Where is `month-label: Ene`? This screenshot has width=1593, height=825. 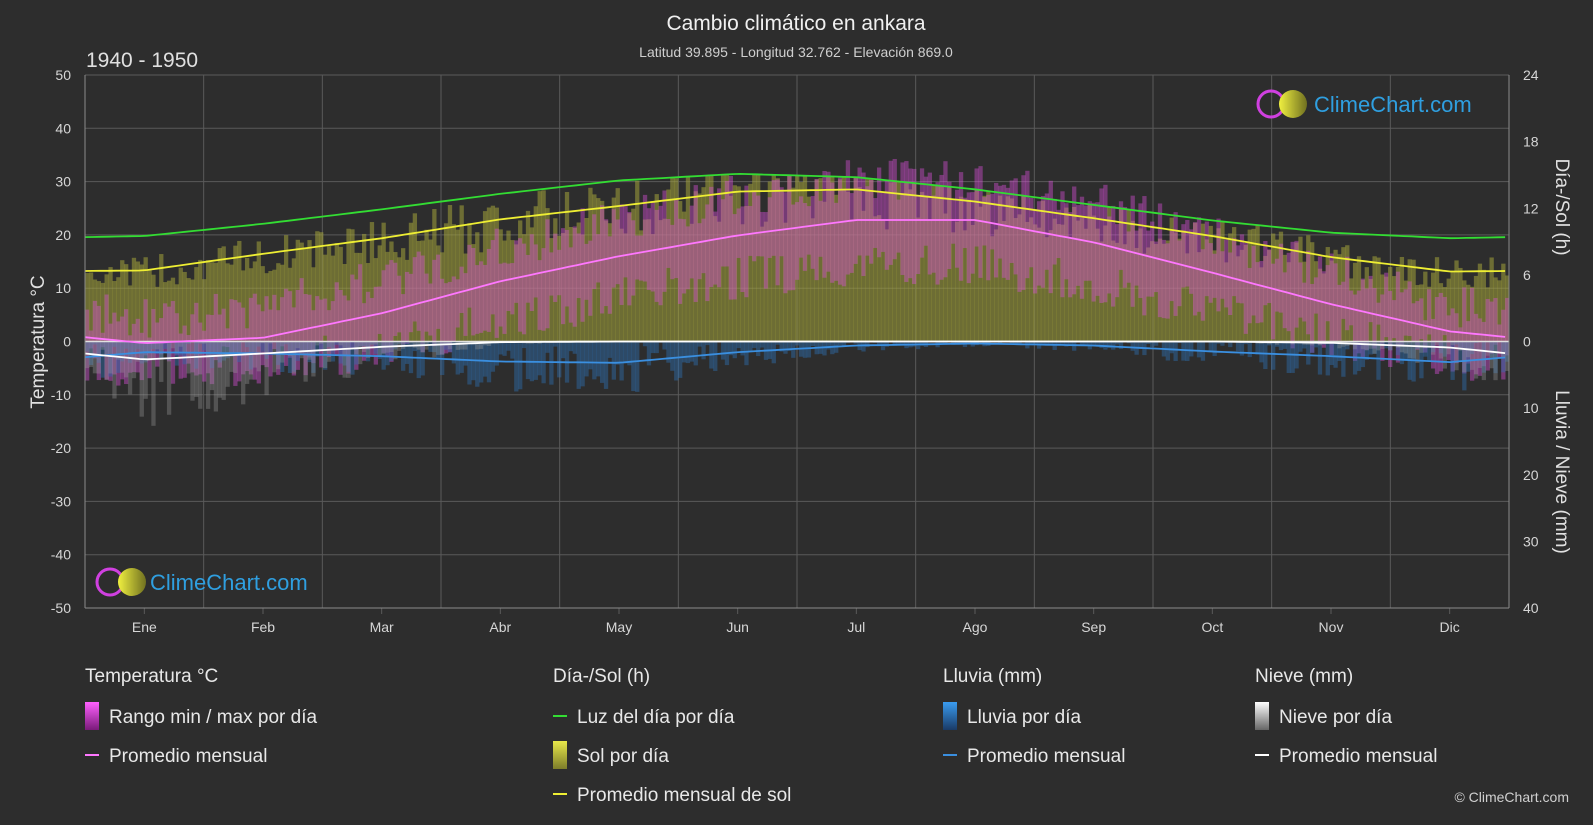
month-label: Ene is located at coordinates (144, 627).